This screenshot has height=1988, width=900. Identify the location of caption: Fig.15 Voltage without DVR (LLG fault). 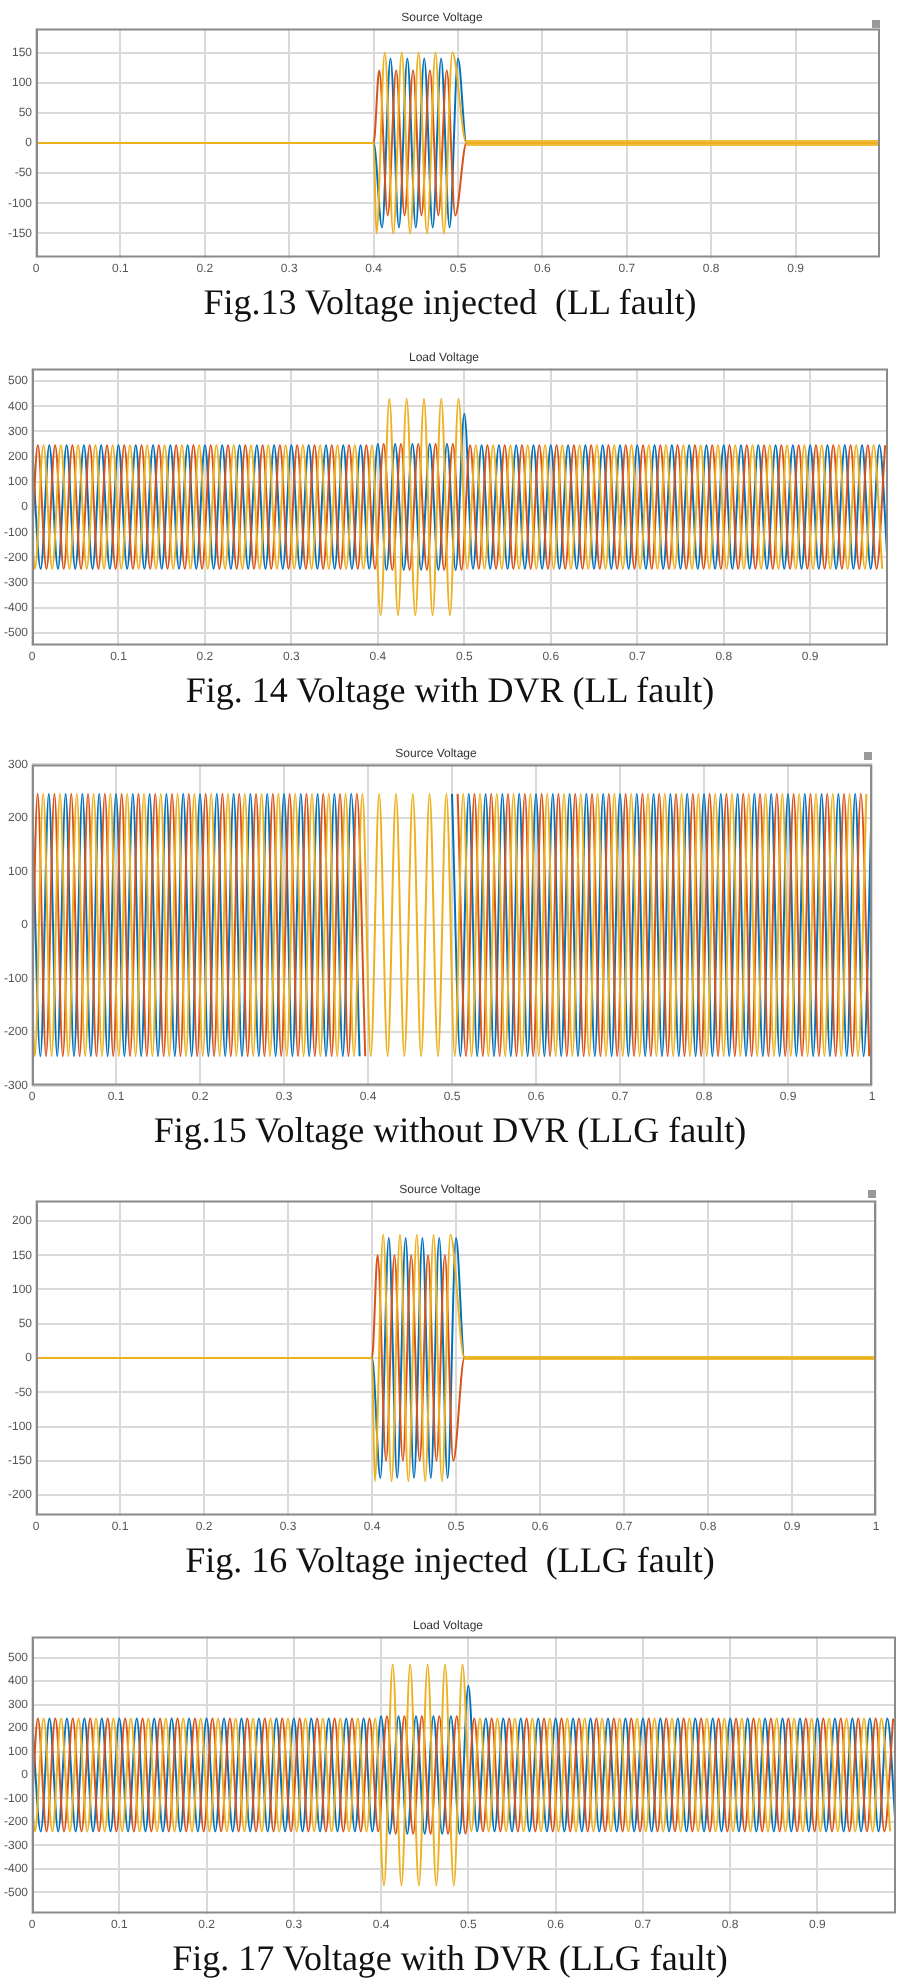
(450, 1130).